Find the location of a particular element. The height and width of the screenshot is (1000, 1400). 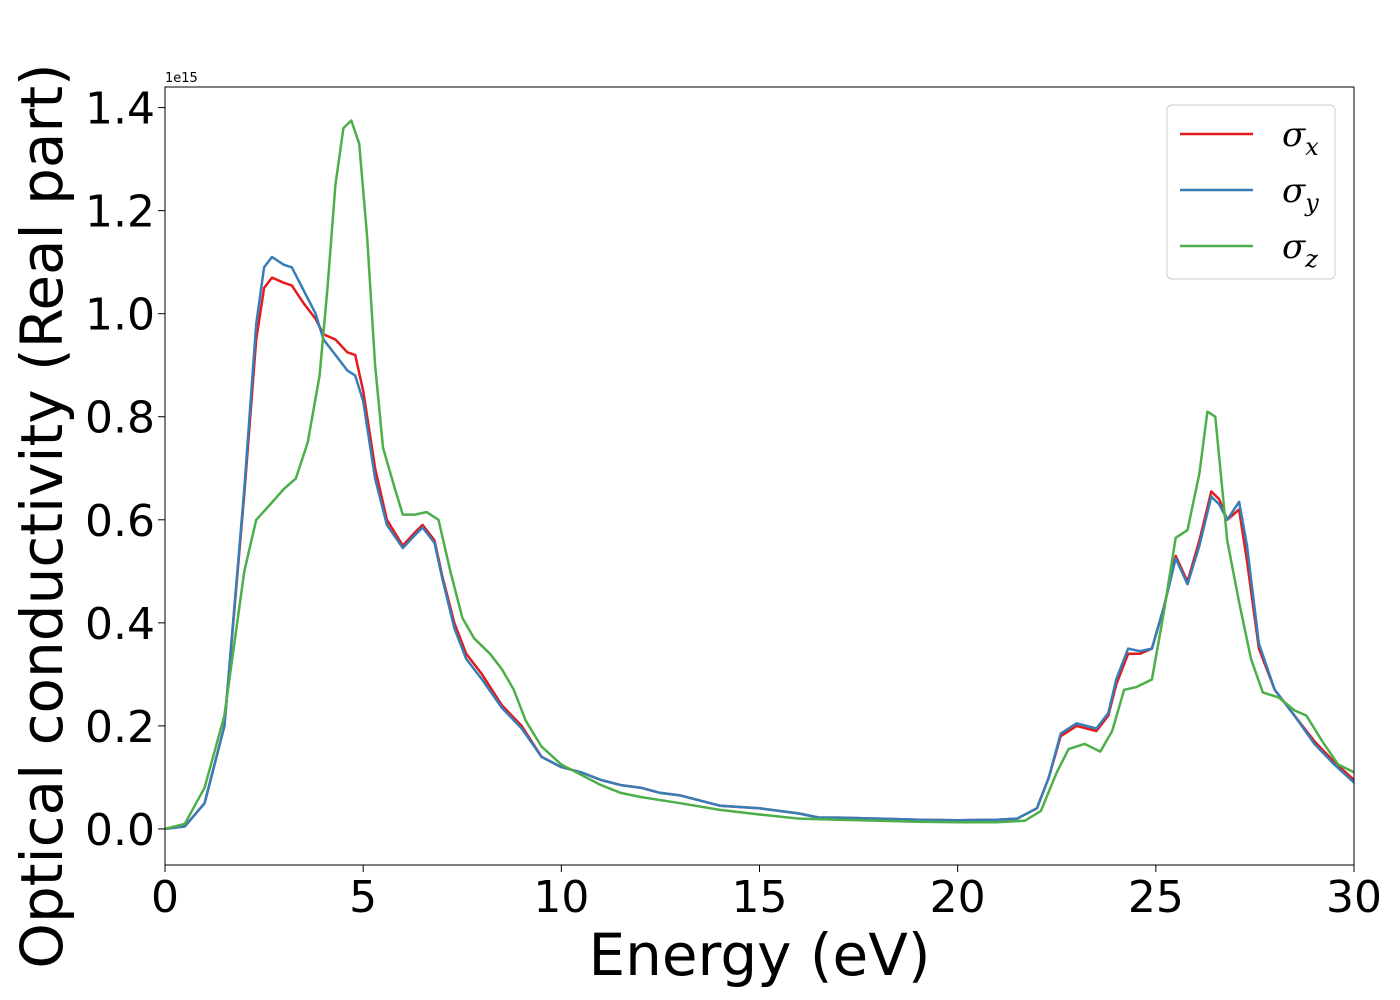

x-tick-label: 5 is located at coordinates (363, 897).